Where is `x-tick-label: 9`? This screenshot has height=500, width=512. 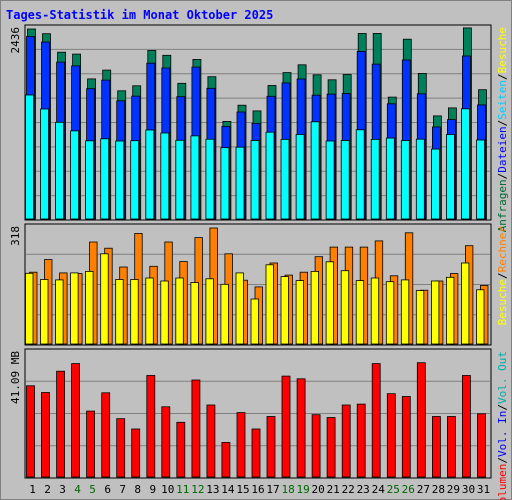 x-tick-label: 9 is located at coordinates (152, 489).